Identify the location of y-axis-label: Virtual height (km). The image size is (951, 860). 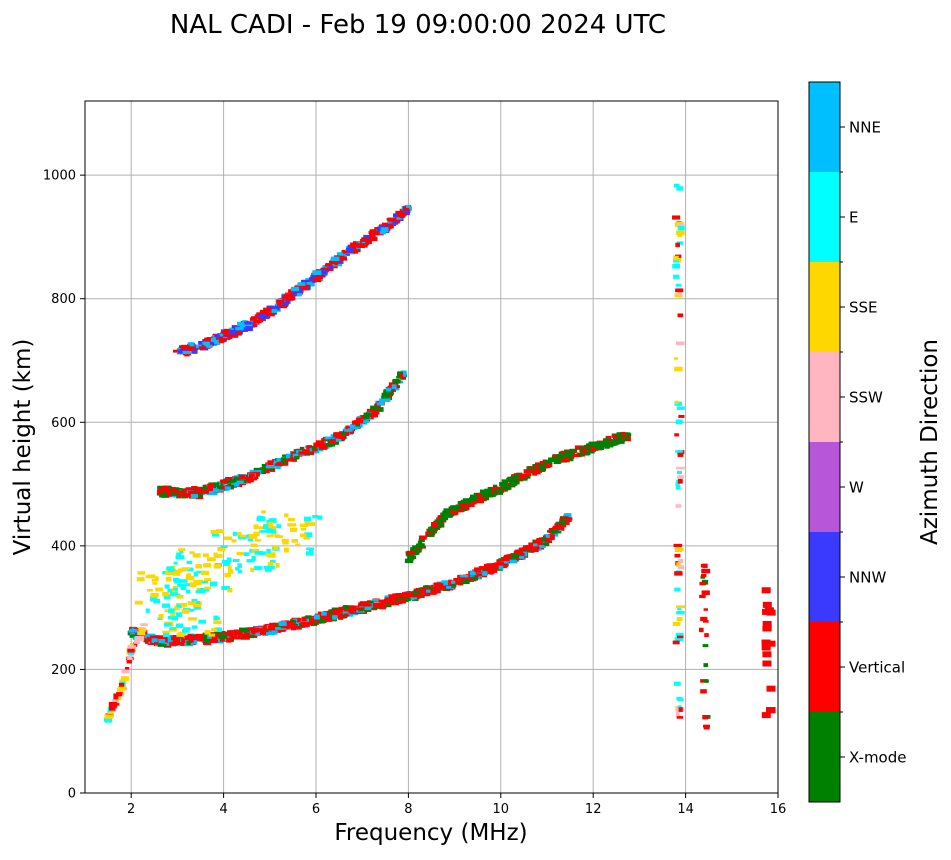
(23, 447).